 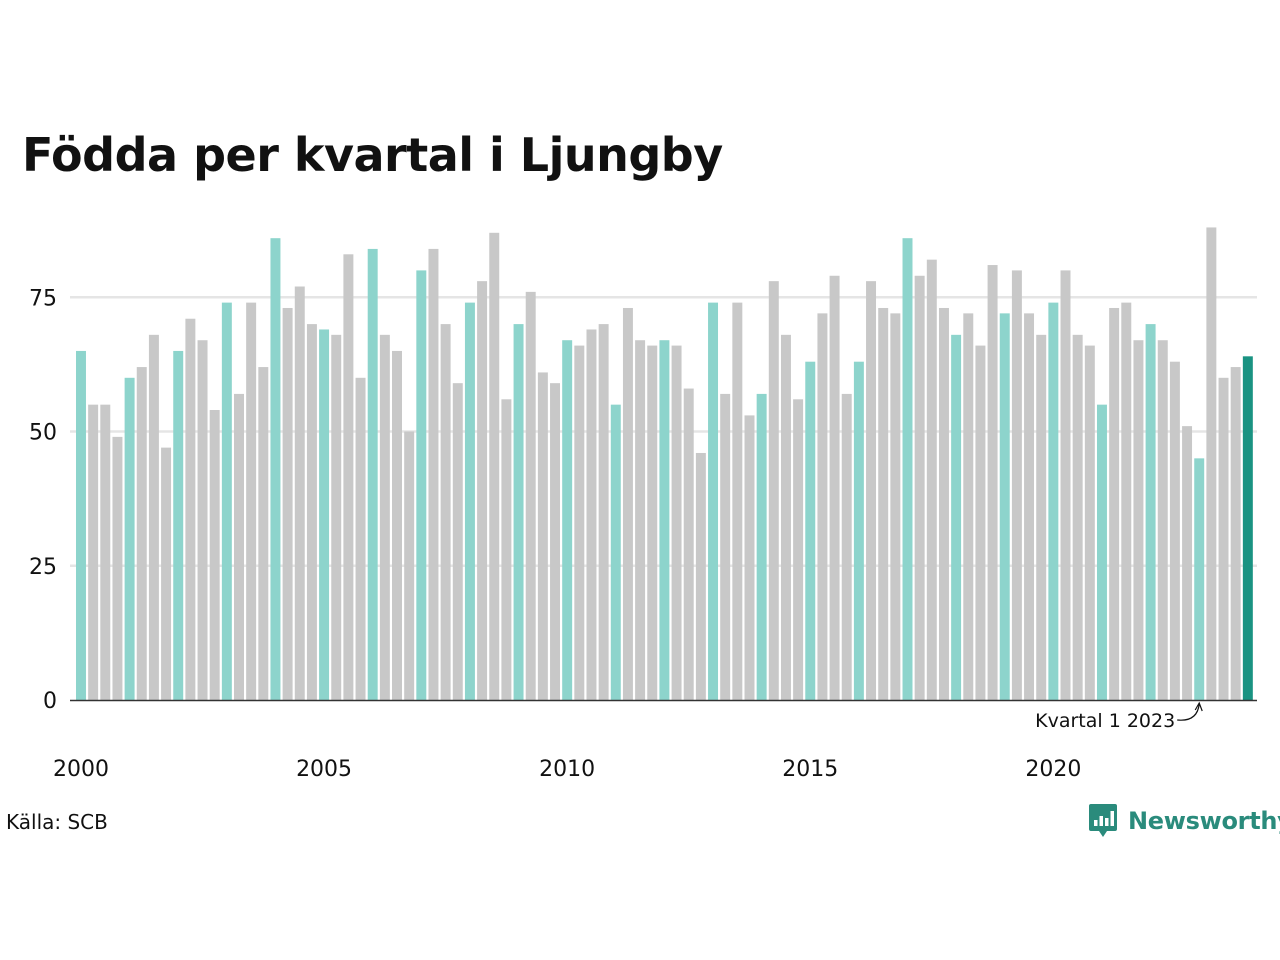 What do you see at coordinates (43, 567) in the screenshot?
I see `y-tick-label: 25` at bounding box center [43, 567].